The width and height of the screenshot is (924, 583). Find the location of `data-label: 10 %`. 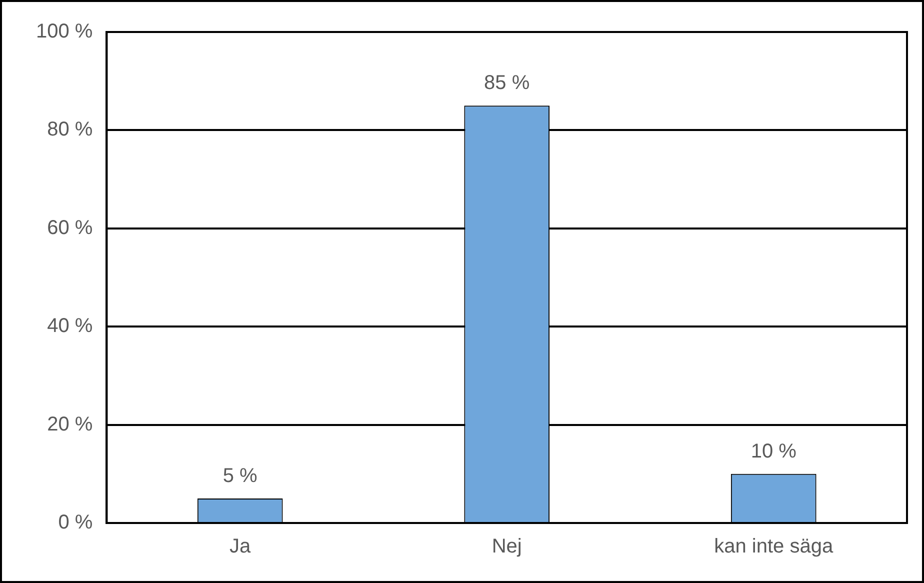

data-label: 10 % is located at coordinates (773, 451).